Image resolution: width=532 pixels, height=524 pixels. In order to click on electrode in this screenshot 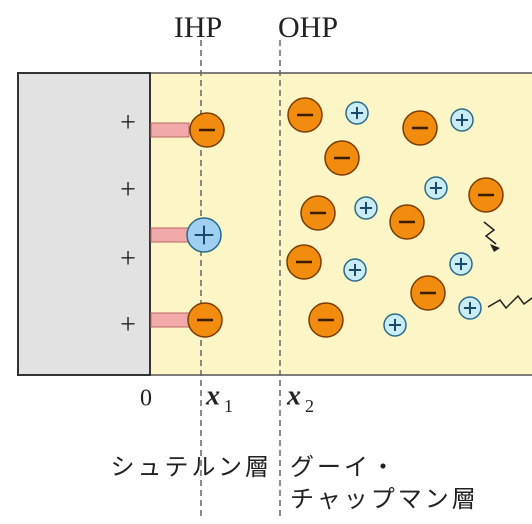, I will do `click(84, 224)`.